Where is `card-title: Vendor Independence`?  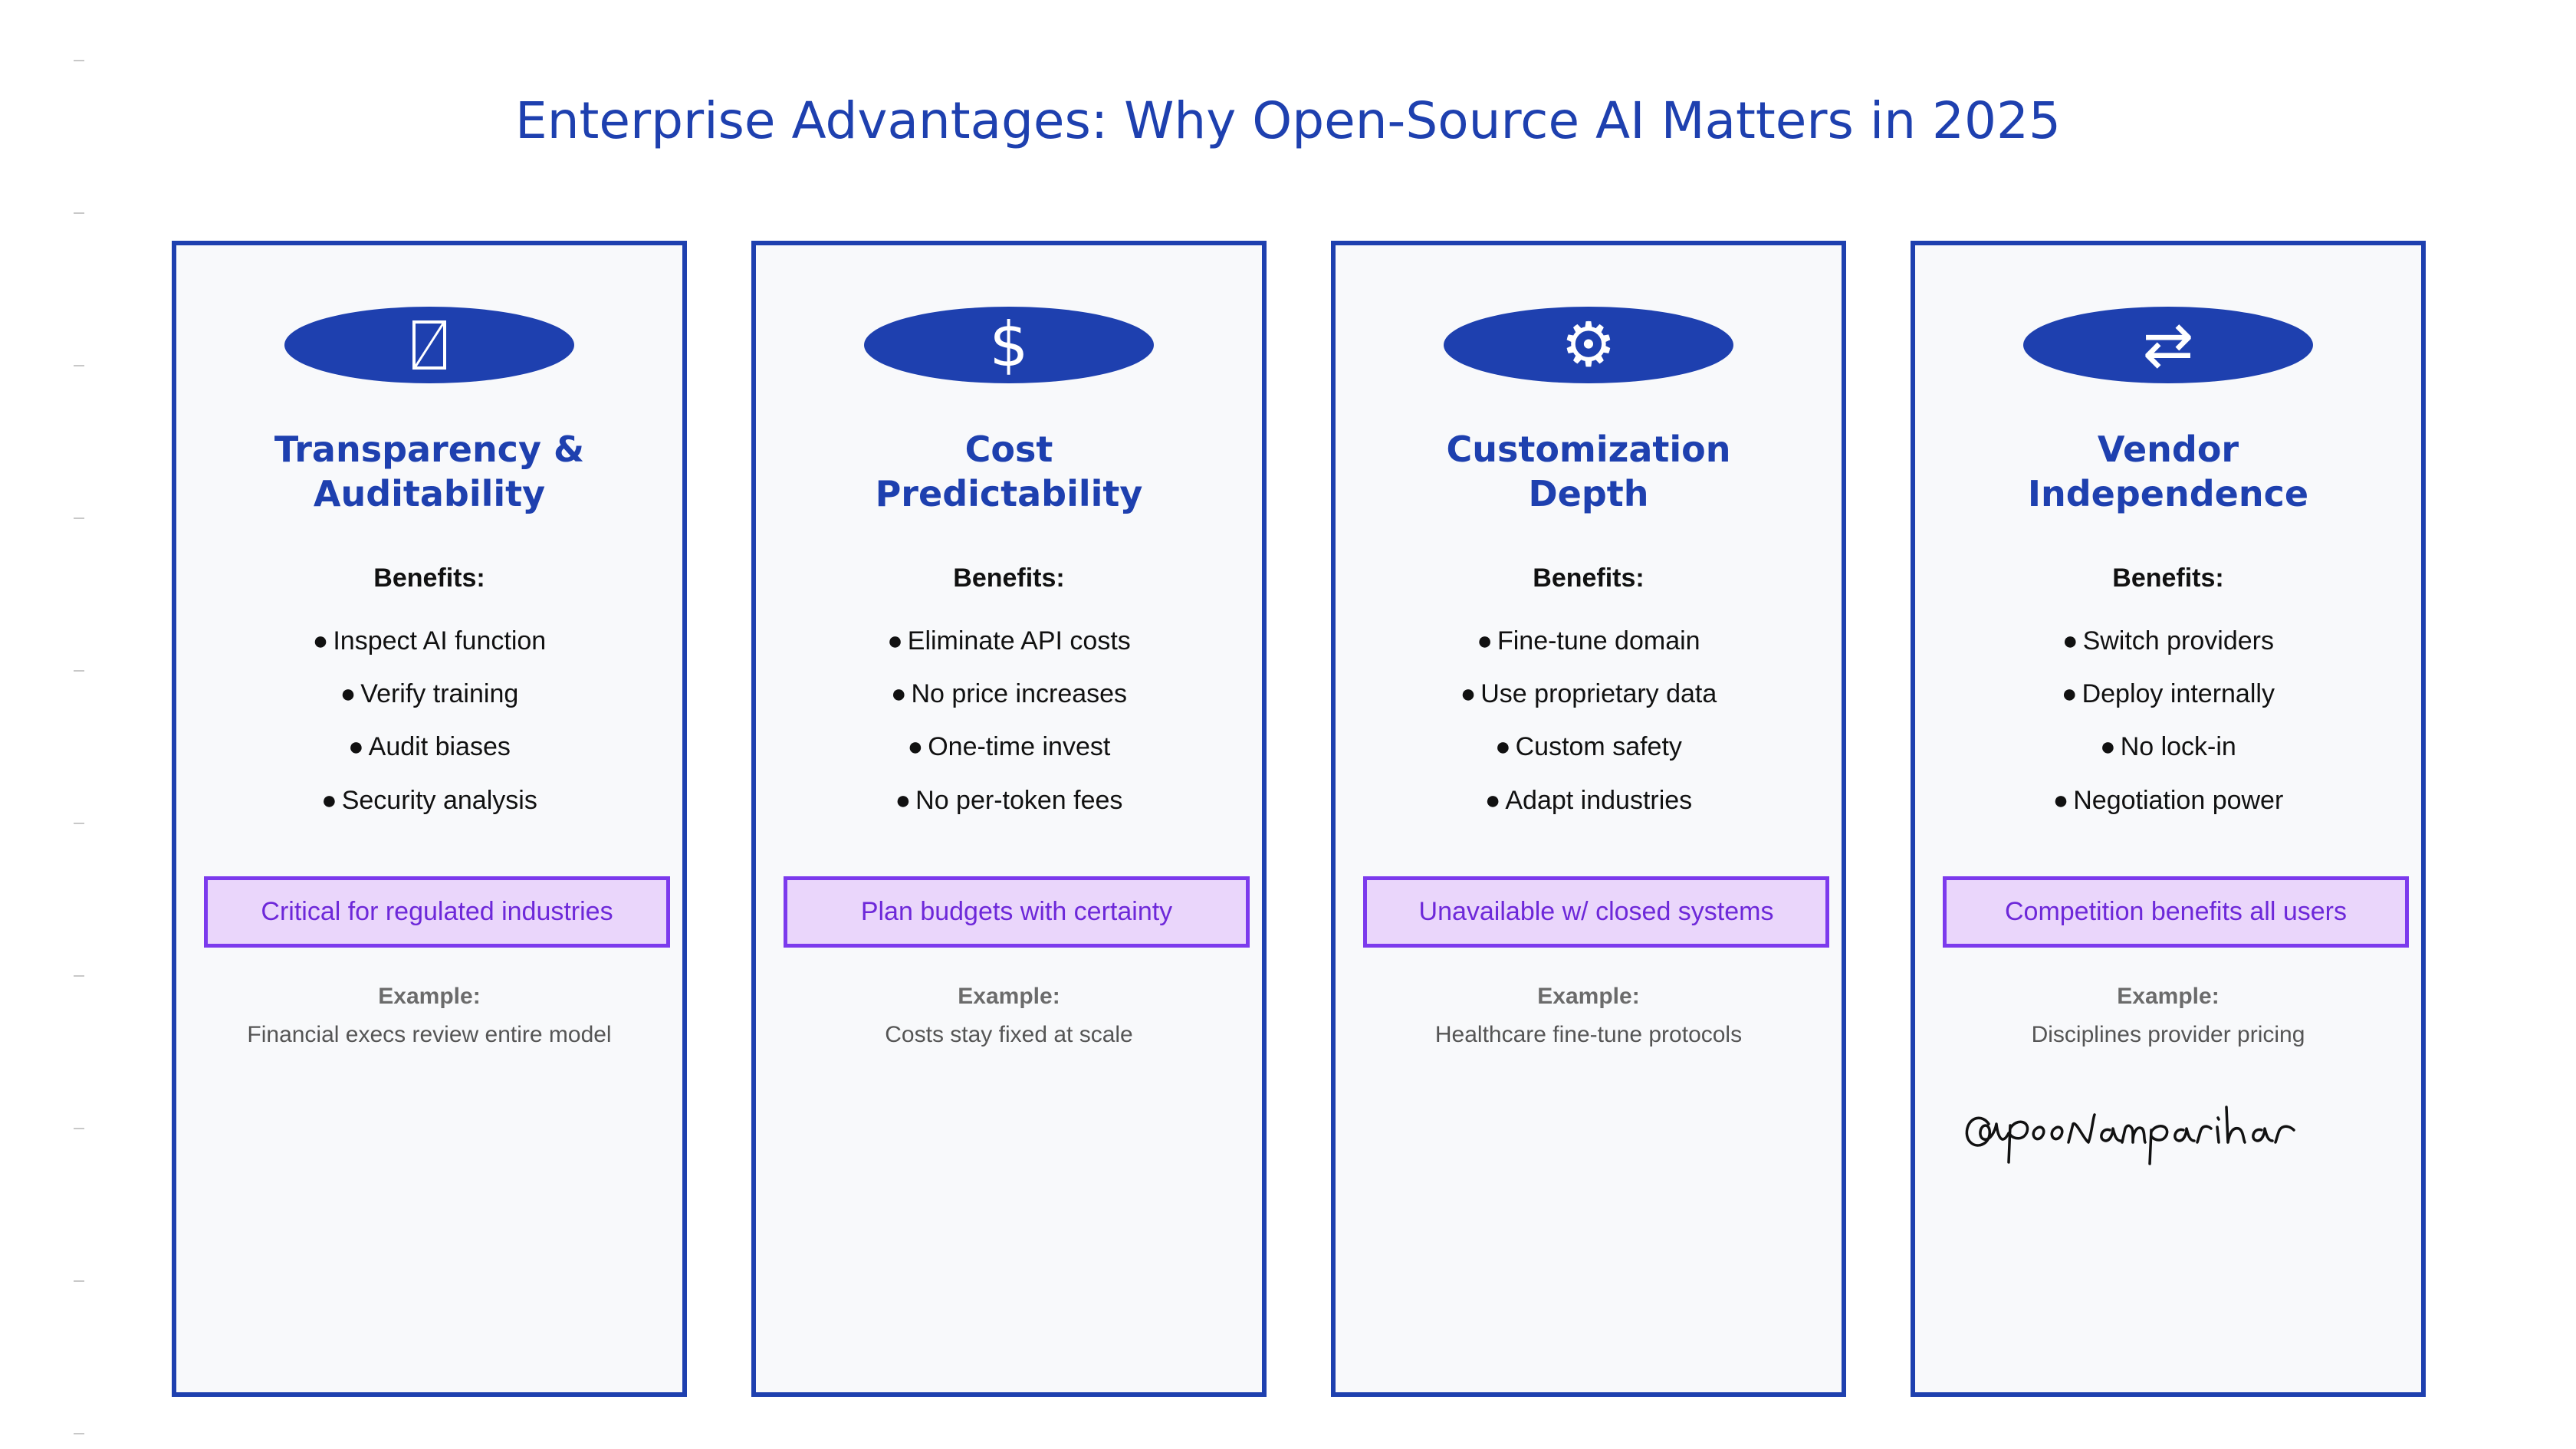 card-title: Vendor Independence is located at coordinates (2168, 472).